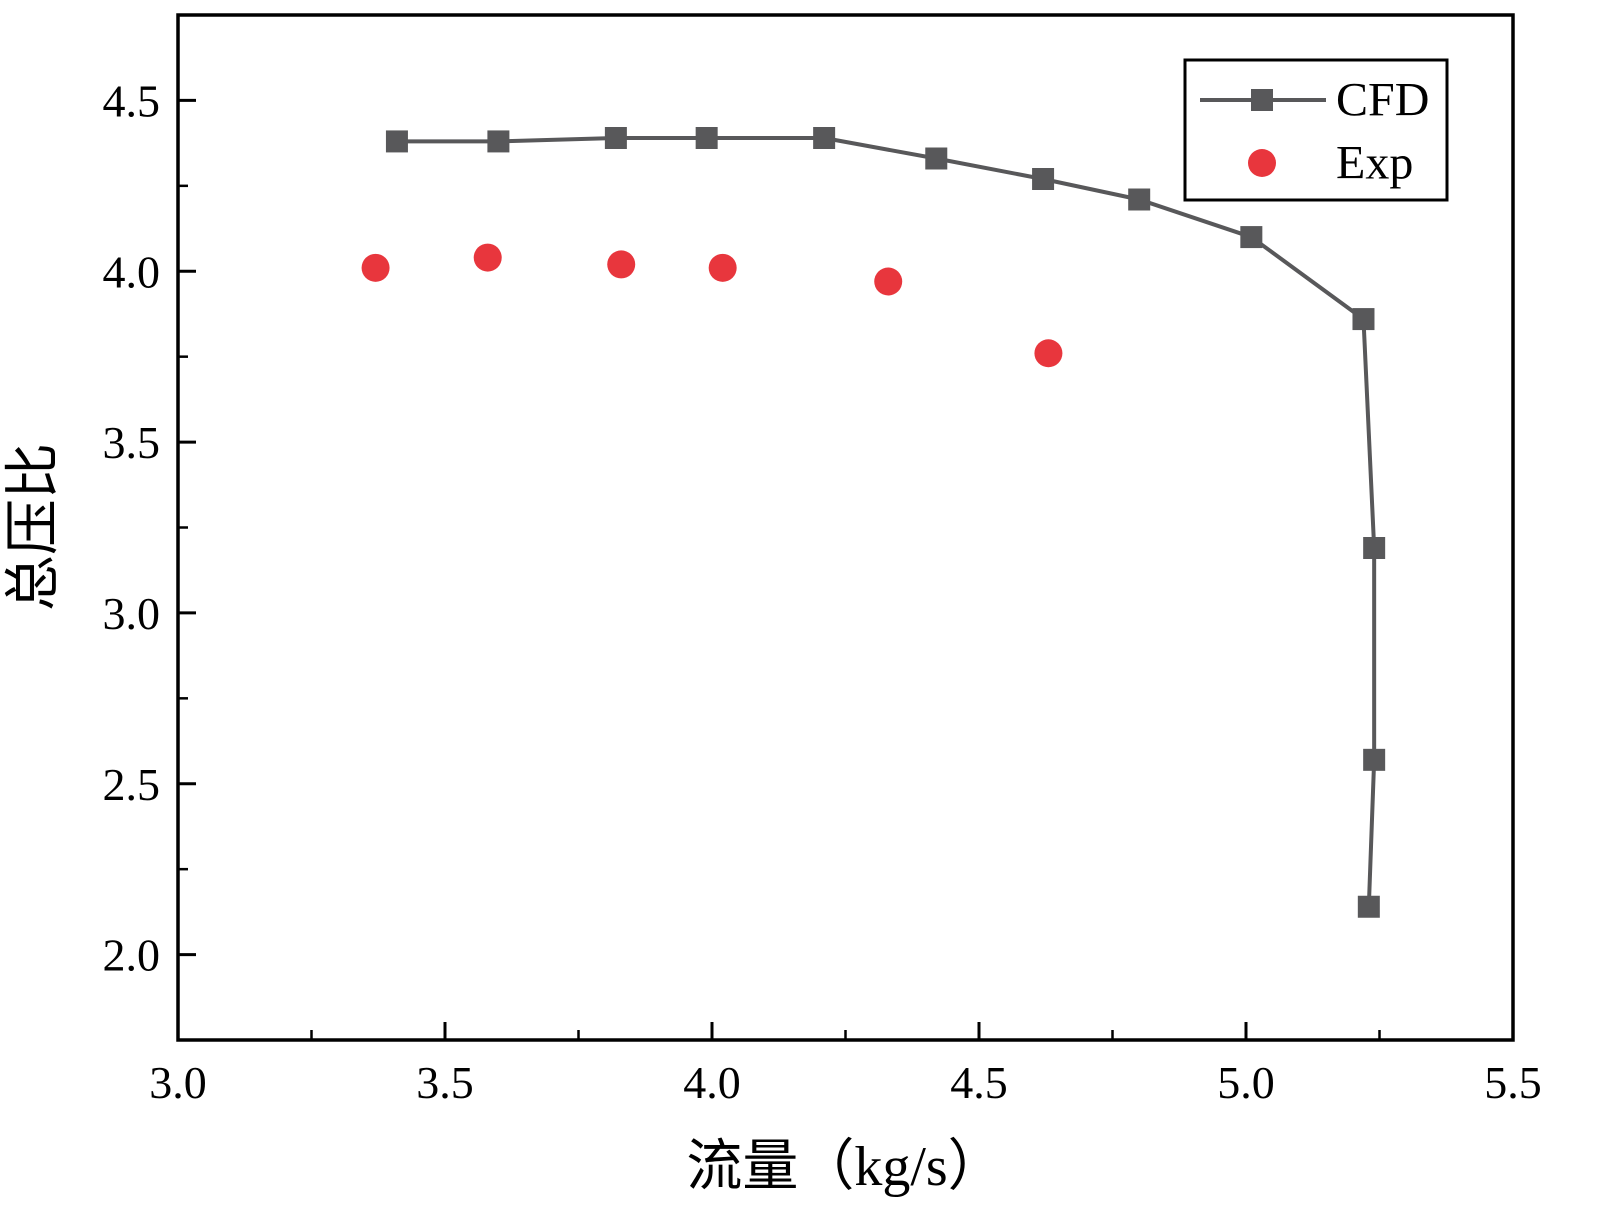 The height and width of the screenshot is (1224, 1600). Describe the element at coordinates (712, 1082) in the screenshot. I see `x-tick-label: 4.0` at that location.